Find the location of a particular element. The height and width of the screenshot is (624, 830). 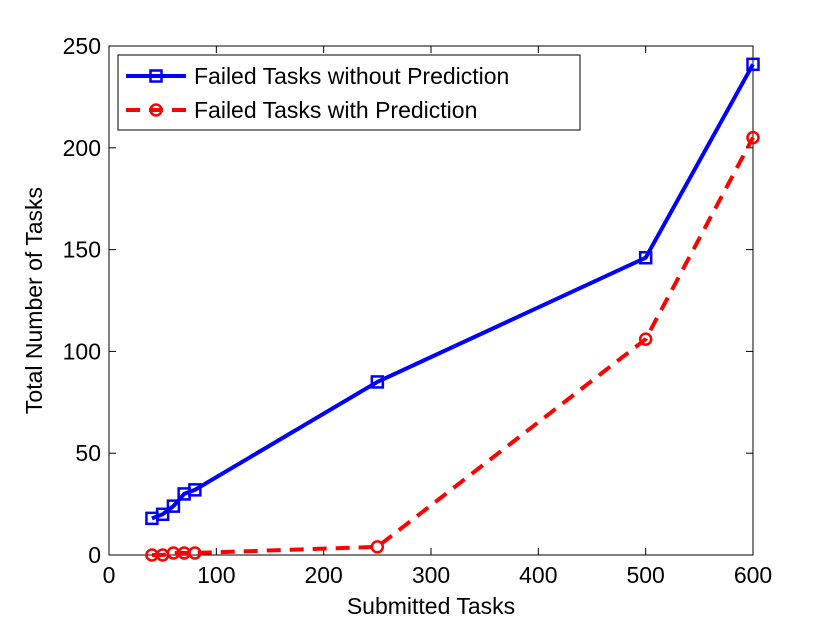

legend-label: Failed Tasks without Prediction is located at coordinates (351, 76).